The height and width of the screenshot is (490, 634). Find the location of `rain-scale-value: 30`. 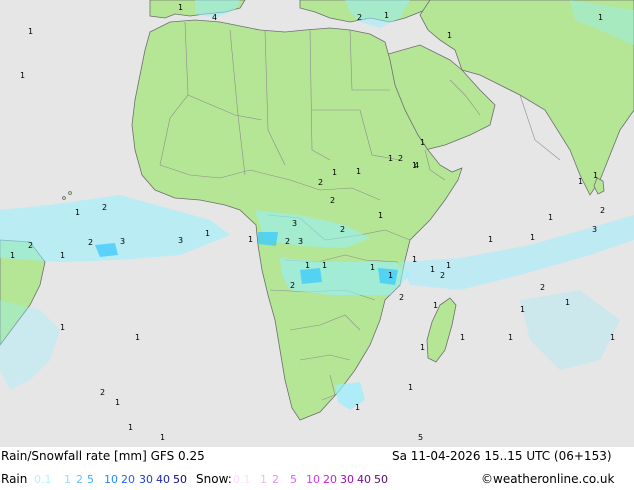

rain-scale-value: 30 is located at coordinates (146, 479).